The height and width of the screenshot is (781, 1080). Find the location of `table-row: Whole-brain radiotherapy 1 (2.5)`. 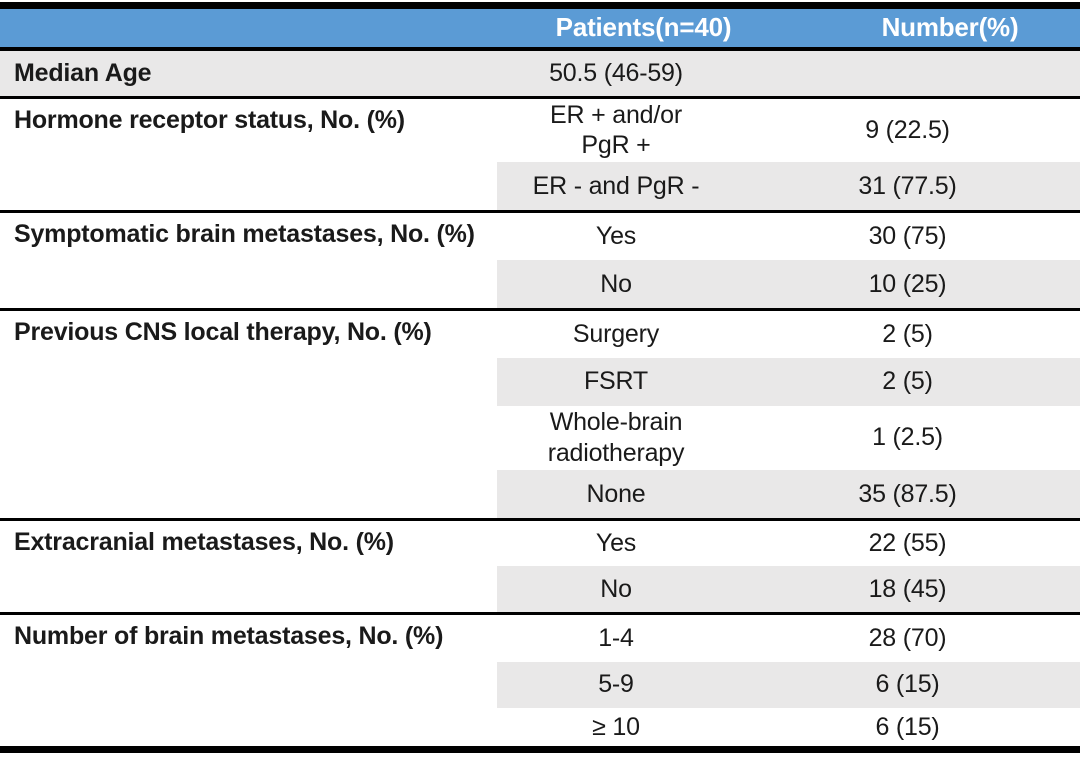

table-row: Whole-brain radiotherapy 1 (2.5) is located at coordinates (540, 438).